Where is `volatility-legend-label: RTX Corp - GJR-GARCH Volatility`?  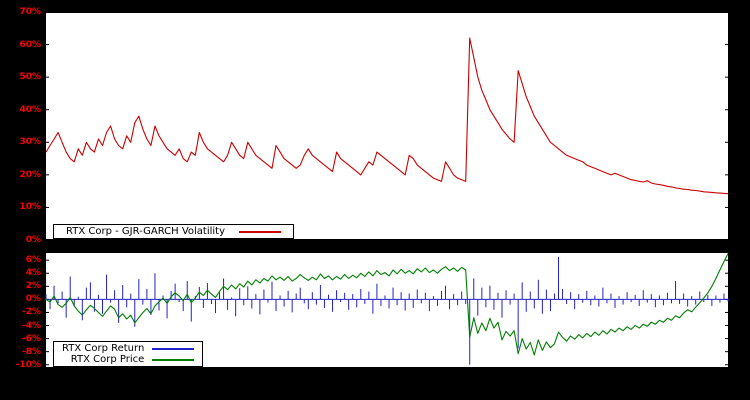
volatility-legend-label: RTX Corp - GJR-GARCH Volatility is located at coordinates (146, 231).